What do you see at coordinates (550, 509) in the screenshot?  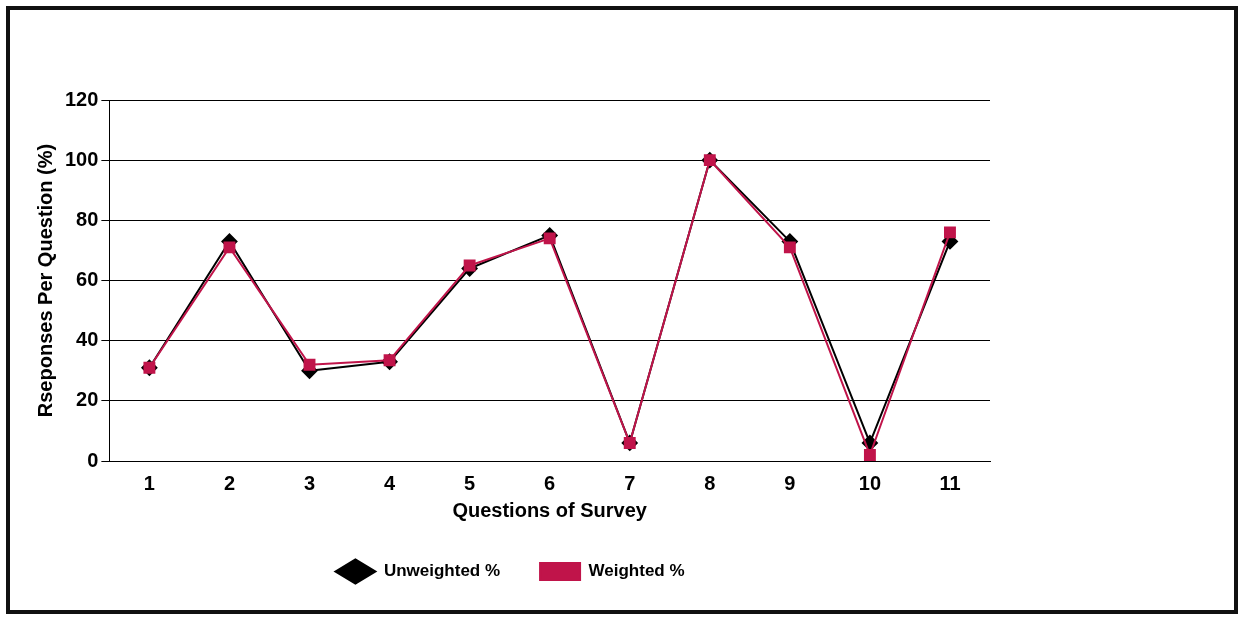 I see `x-axis-title: Questions of Survey` at bounding box center [550, 509].